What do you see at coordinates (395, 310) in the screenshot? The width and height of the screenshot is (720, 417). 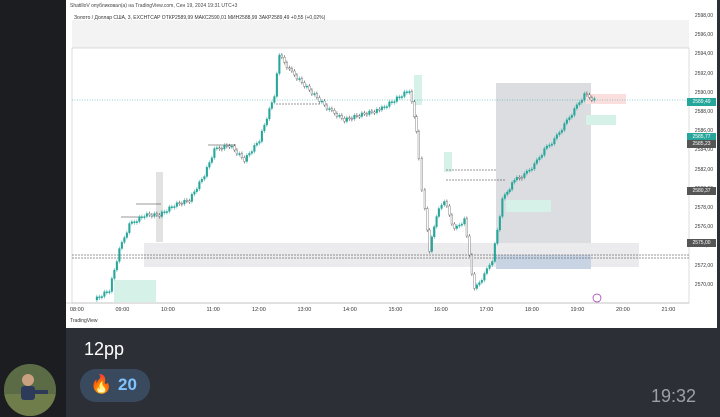 I see `time-tick: 15:00` at bounding box center [395, 310].